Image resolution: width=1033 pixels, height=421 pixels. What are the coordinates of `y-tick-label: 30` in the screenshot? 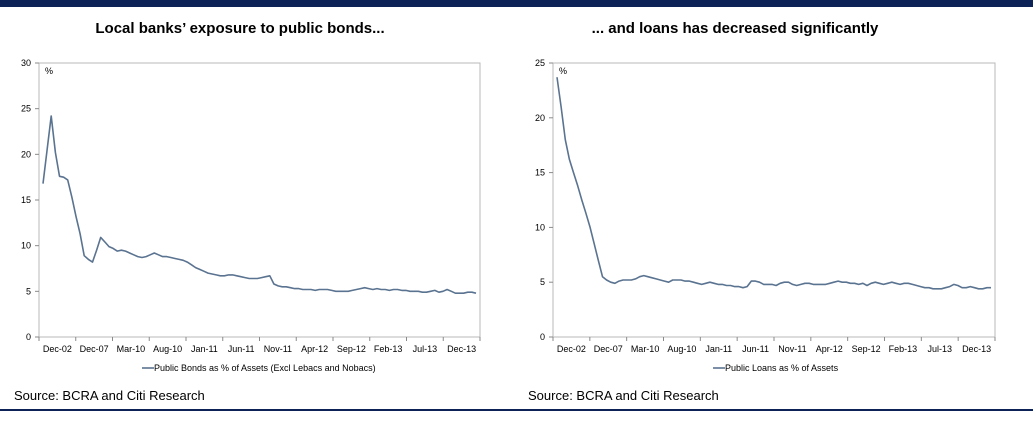 It's located at (26, 63).